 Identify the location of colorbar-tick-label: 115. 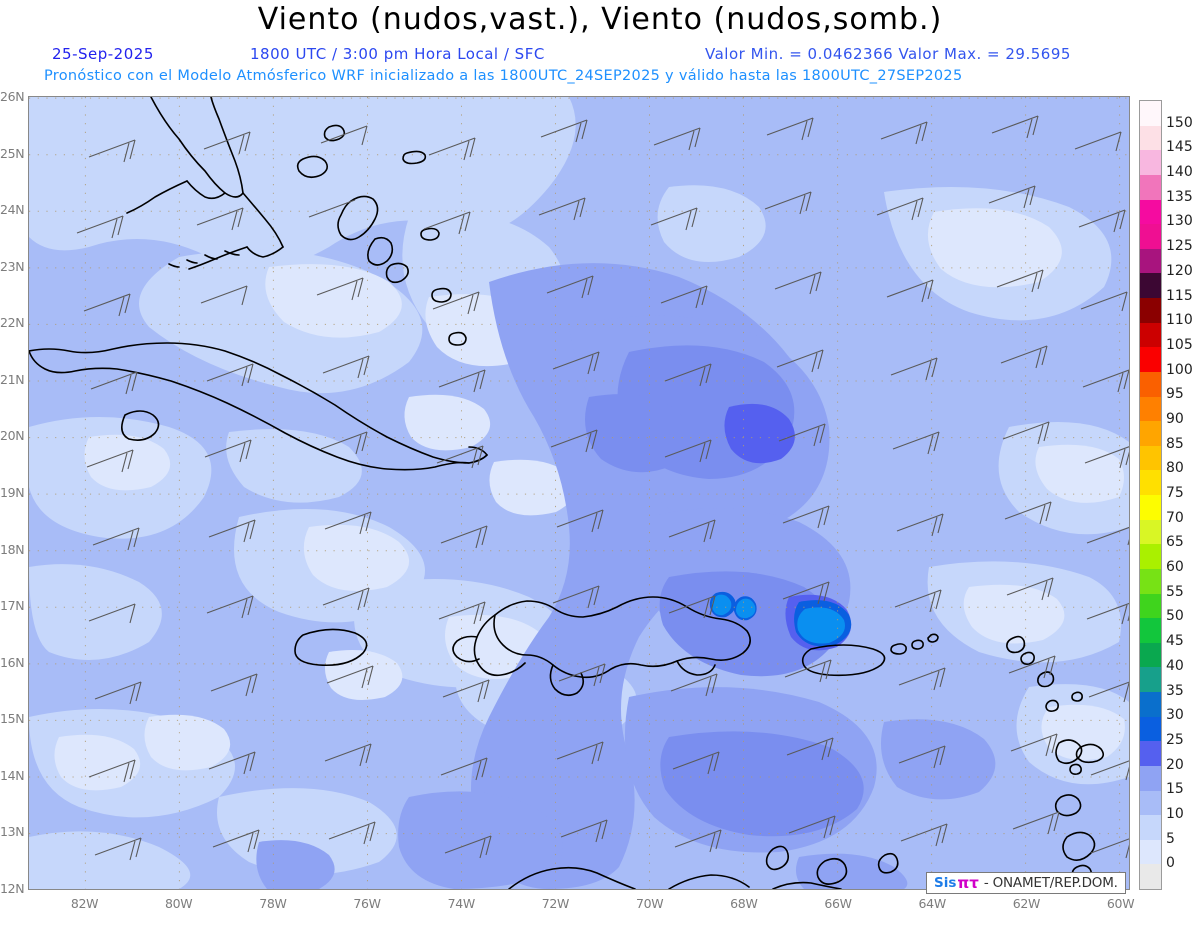
(1179, 295).